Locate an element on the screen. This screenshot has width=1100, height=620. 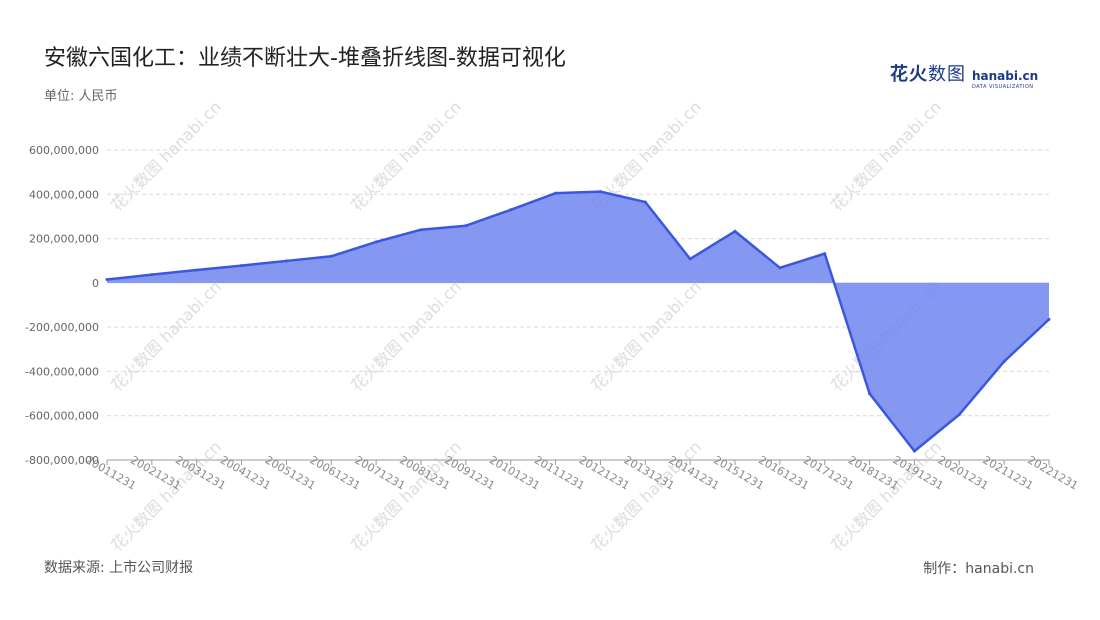
logo-text-cn: 花火数图 is located at coordinates (928, 74).